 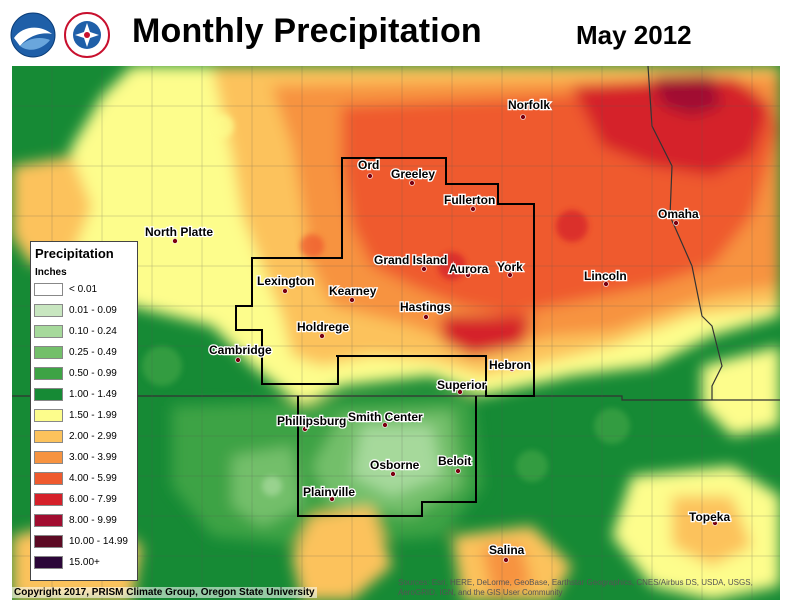 I want to click on legend-label: 0.10 - 0.24, so click(x=93, y=331).